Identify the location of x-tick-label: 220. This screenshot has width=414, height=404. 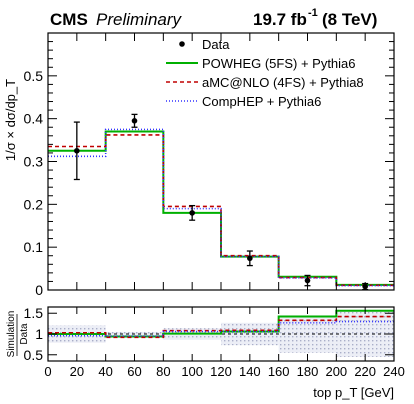
(365, 371).